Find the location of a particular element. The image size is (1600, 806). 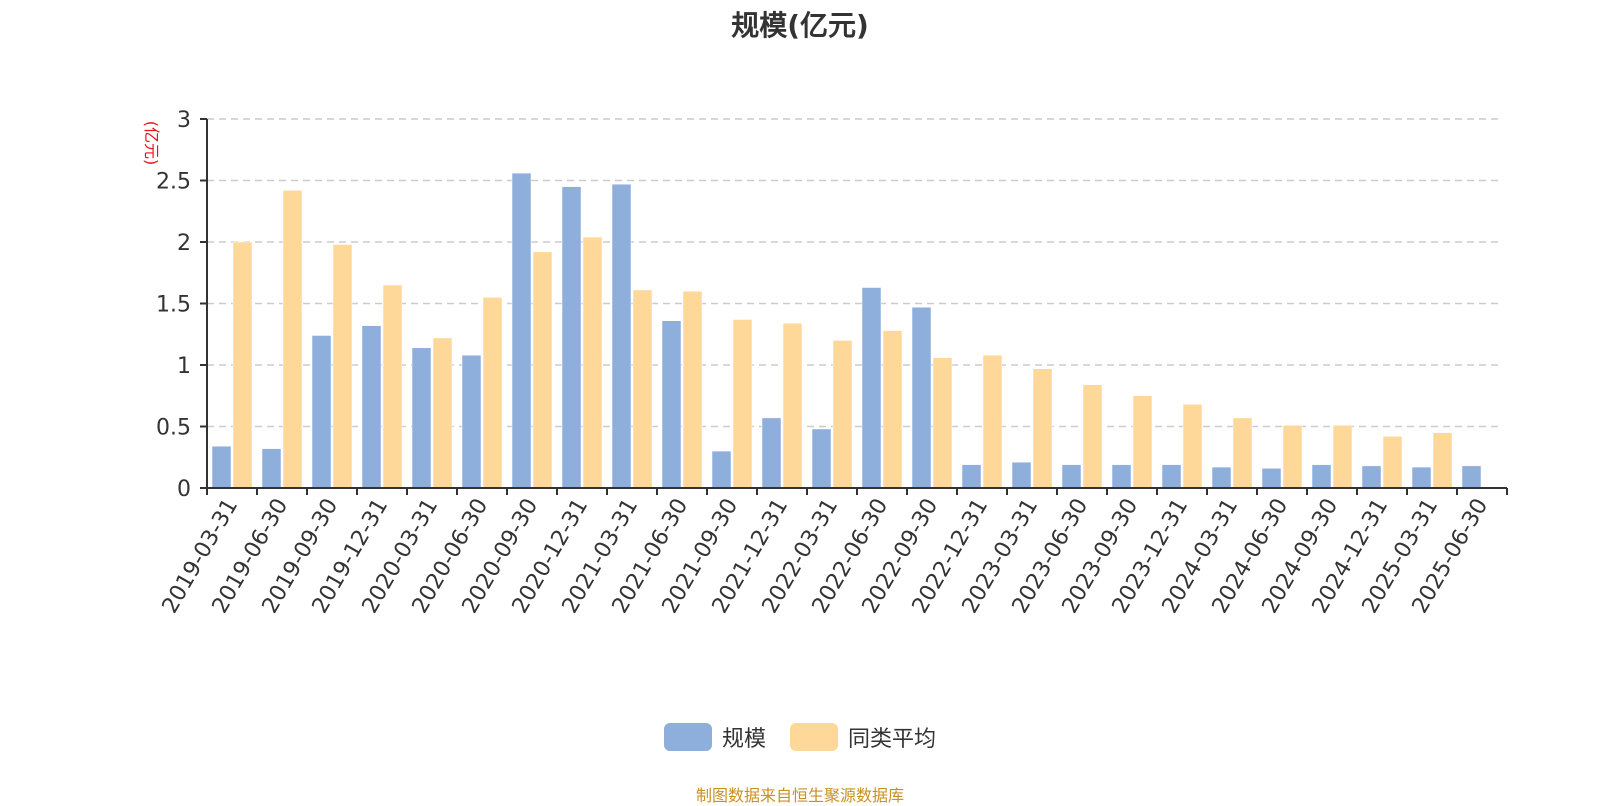

legend-label-peer-average: 同类平均 is located at coordinates (892, 739).